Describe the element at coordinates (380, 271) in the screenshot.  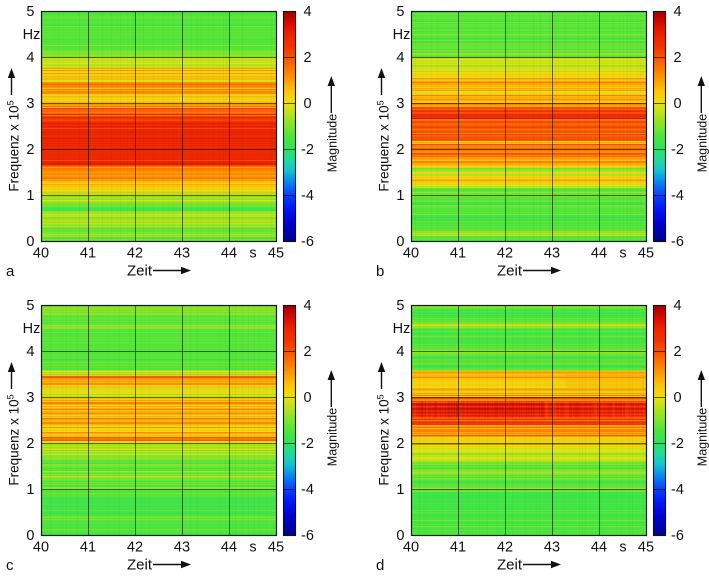
I see `svg-text: b` at that location.